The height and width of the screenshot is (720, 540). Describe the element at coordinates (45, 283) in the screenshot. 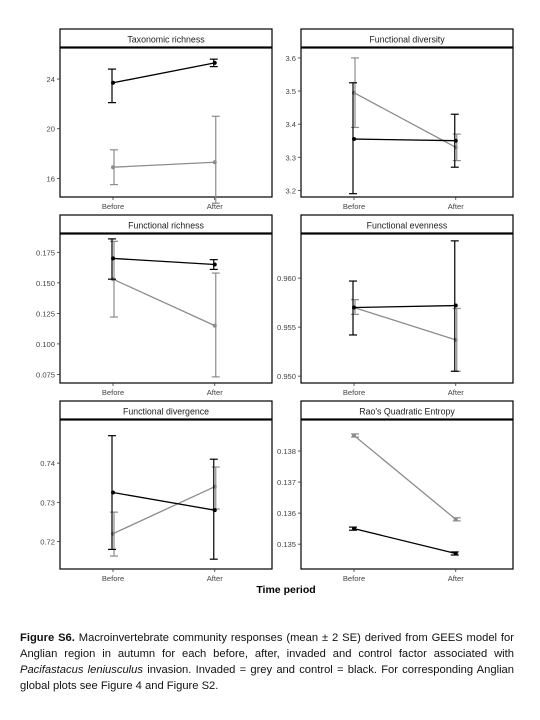

I see `y-tick-label: 0.150` at that location.